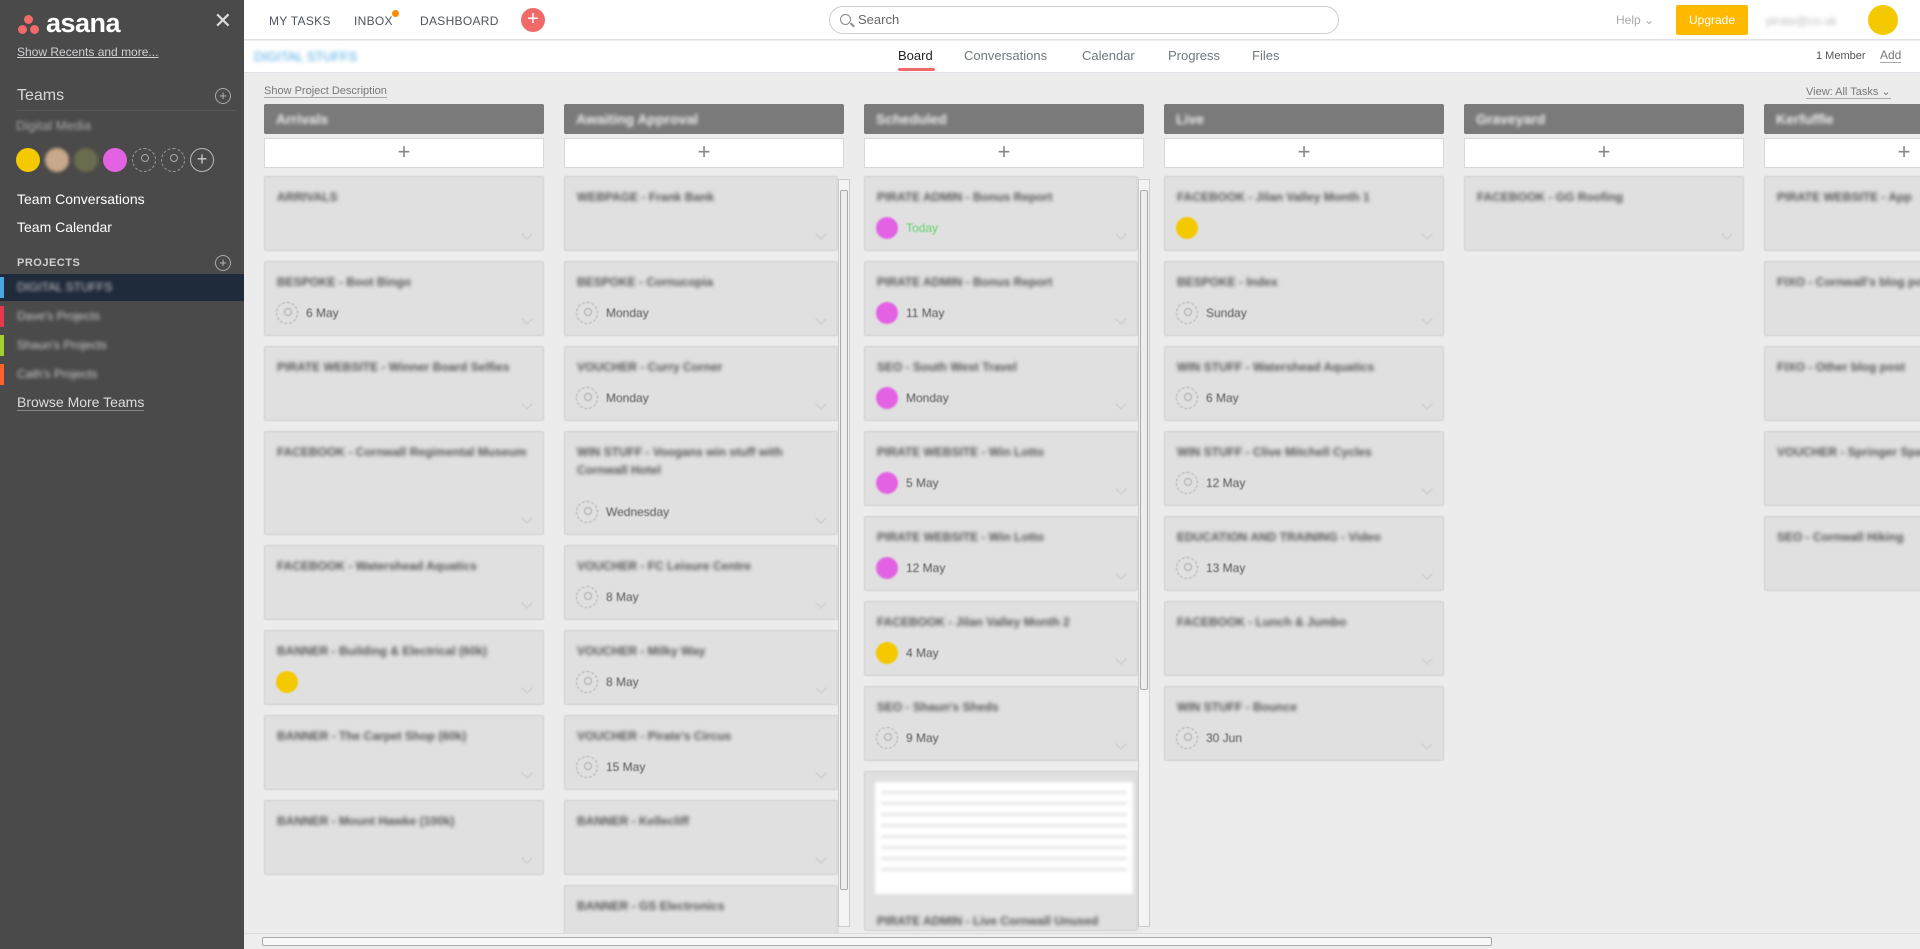  I want to click on column-header: Kerfuffle, so click(1842, 119).